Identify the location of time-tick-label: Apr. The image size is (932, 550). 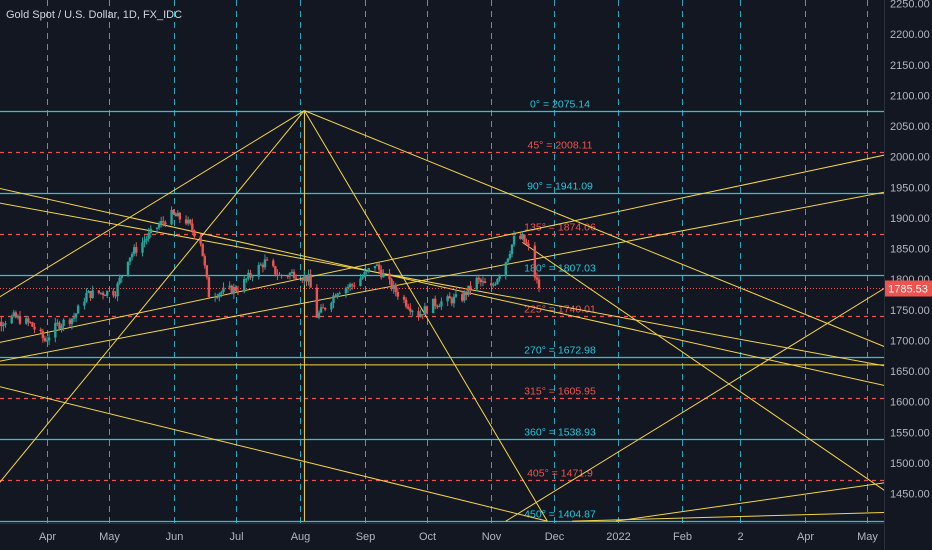
(47, 537).